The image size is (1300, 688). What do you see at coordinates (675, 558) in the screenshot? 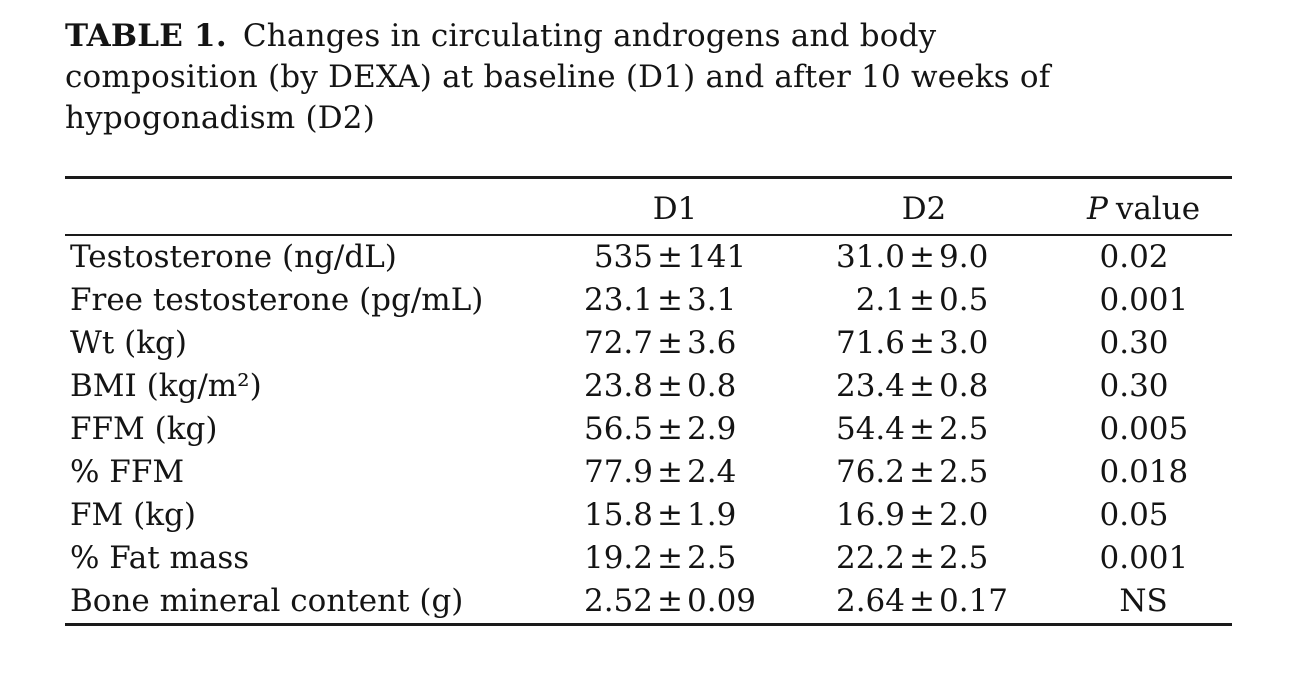
I see `d1-cell: 19.2 ±2.5` at bounding box center [675, 558].